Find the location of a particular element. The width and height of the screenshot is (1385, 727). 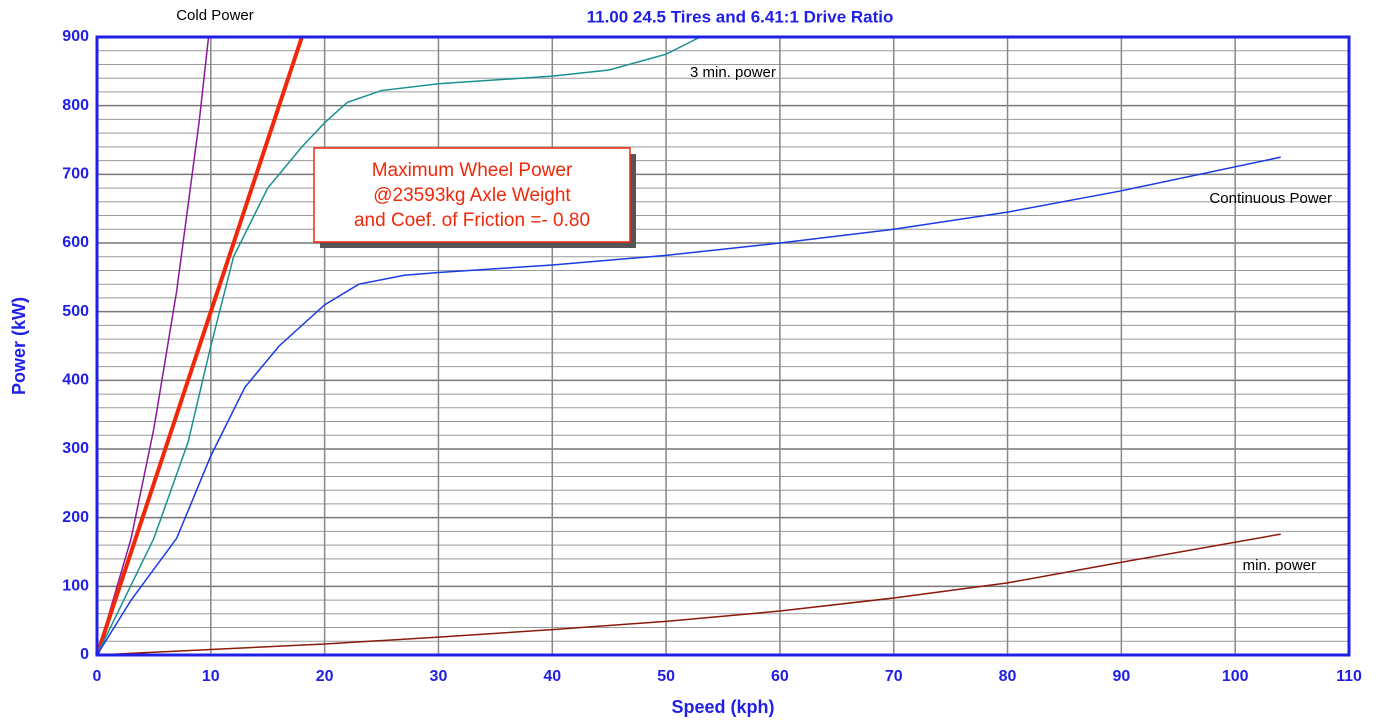

series-label: 3 min. power is located at coordinates (733, 72).